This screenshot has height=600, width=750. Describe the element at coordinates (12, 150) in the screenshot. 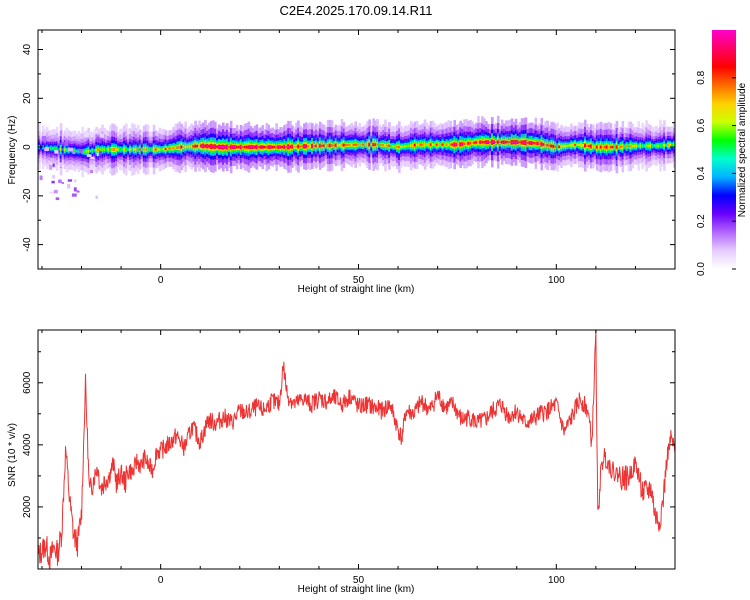

I see `spectrogram-y-label: Frequency (Hz)` at that location.